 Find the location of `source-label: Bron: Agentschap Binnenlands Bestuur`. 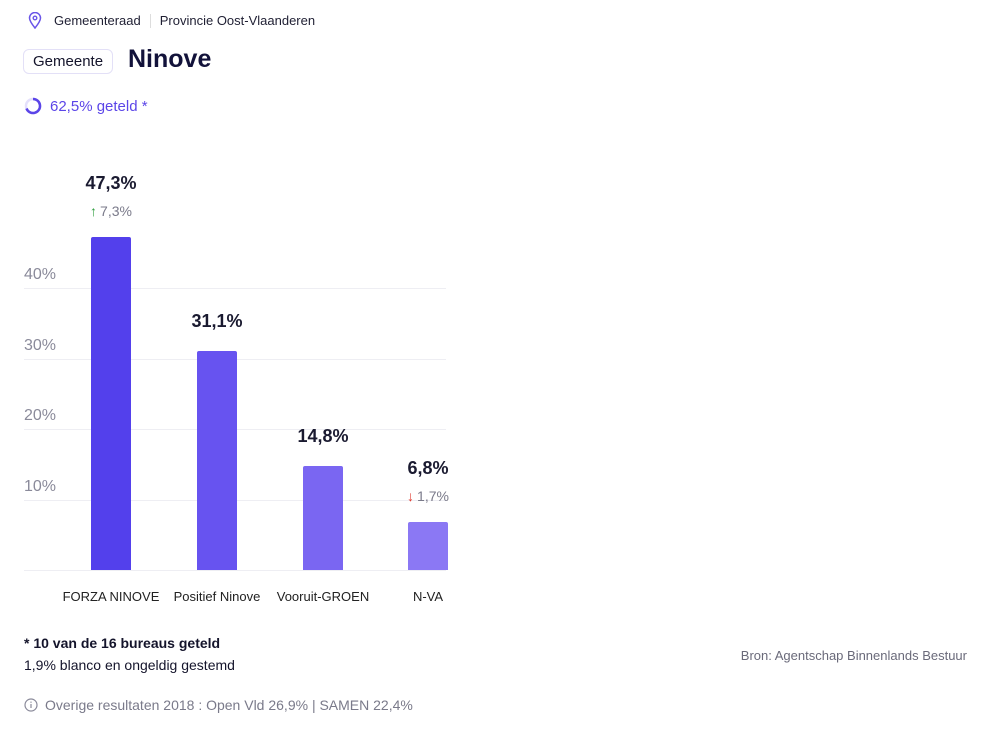

source-label: Bron: Agentschap Binnenlands Bestuur is located at coordinates (853, 655).